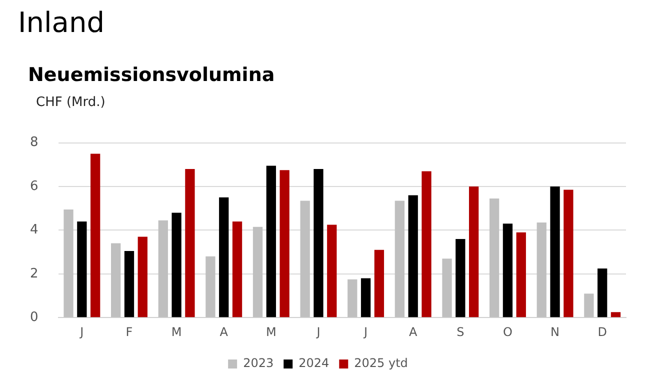 This screenshot has height=380, width=646. I want to click on y-tick-label: 6, so click(34, 186).